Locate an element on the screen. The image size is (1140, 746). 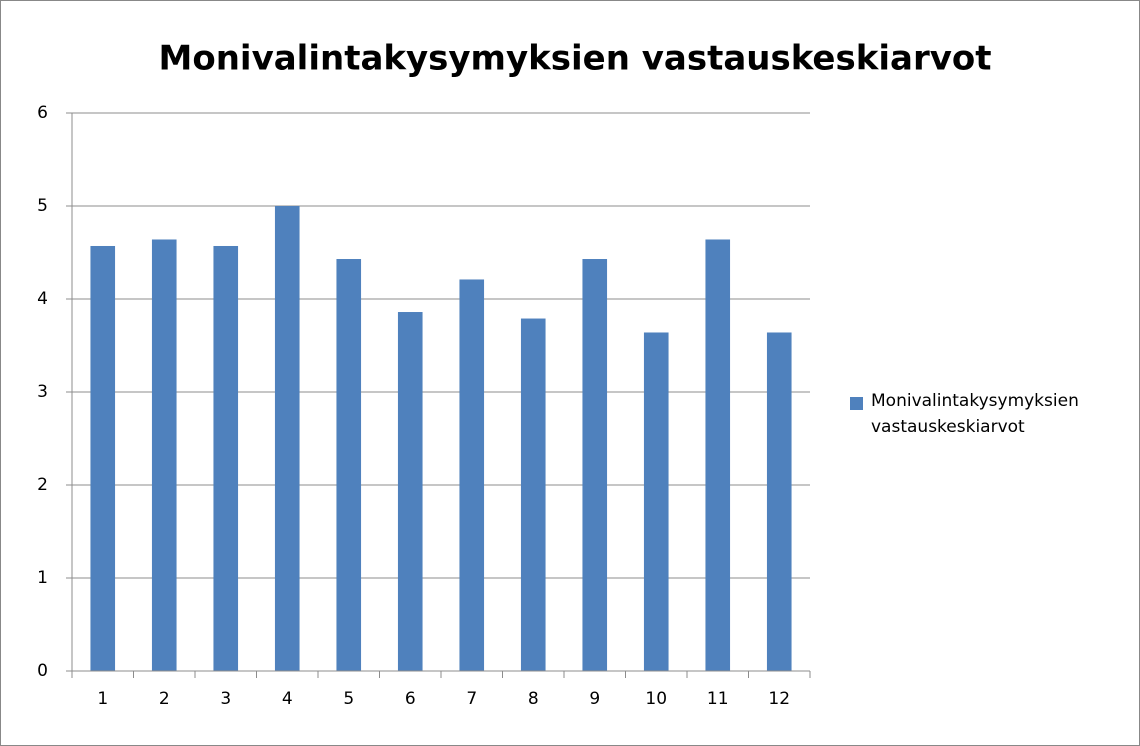
x-tick-label: 4 is located at coordinates (287, 699).